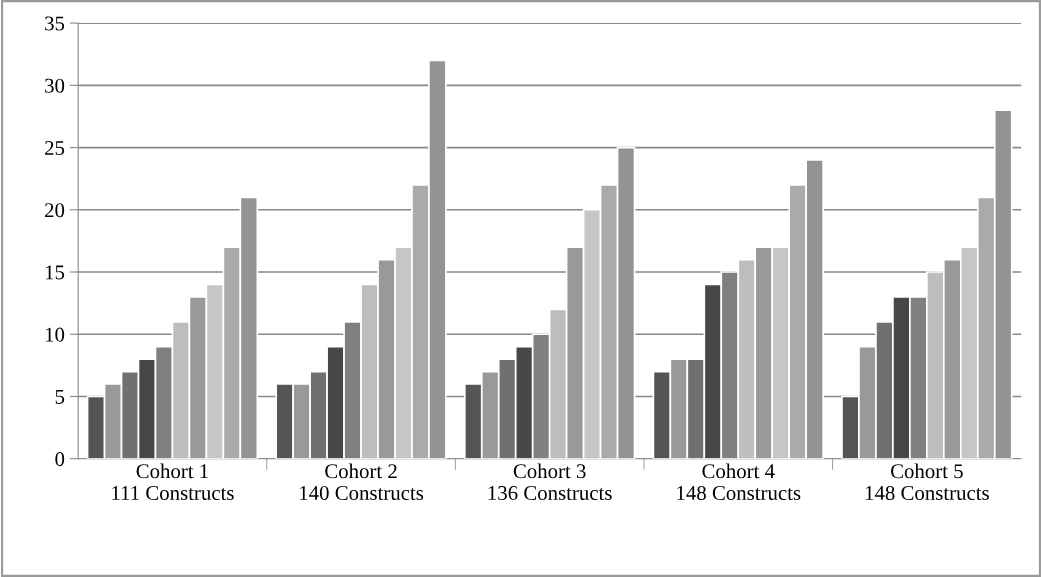  Describe the element at coordinates (362, 482) in the screenshot. I see `x-tick-label: Cohort 2 140 Constructs` at that location.